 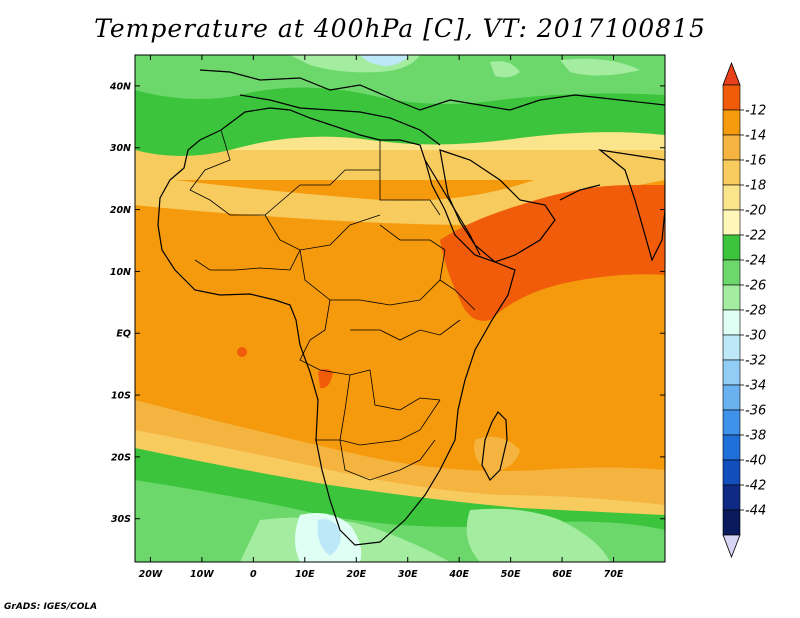 I want to click on colorbar-label: -12, so click(x=755, y=111).